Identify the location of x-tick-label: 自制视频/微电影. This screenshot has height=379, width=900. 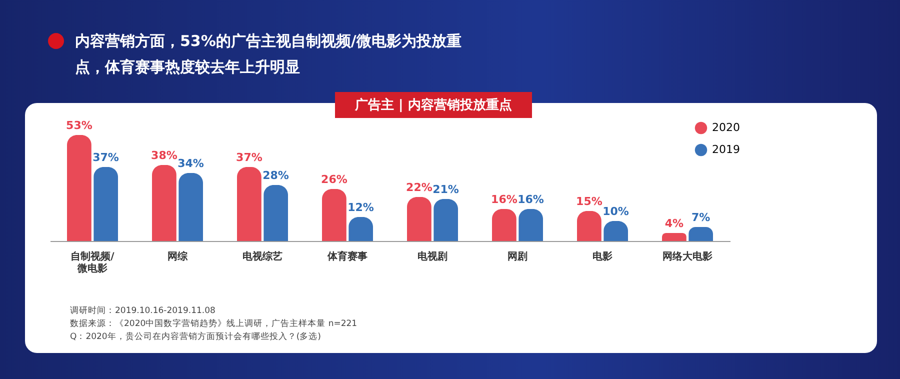
(92, 262).